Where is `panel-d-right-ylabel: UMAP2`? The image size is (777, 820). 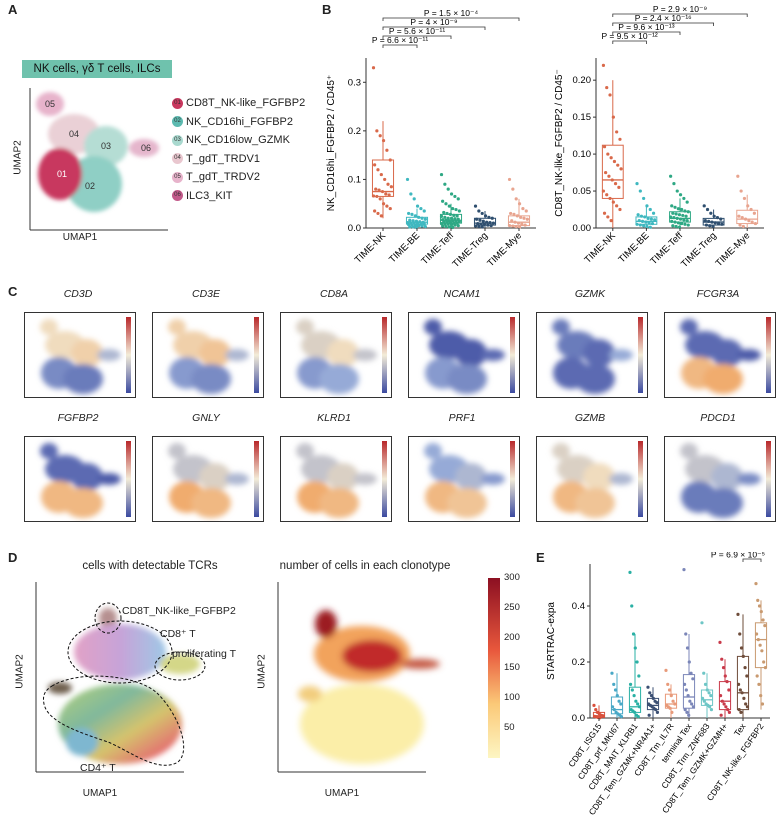
panel-d-right-ylabel: UMAP2 is located at coordinates (262, 671).